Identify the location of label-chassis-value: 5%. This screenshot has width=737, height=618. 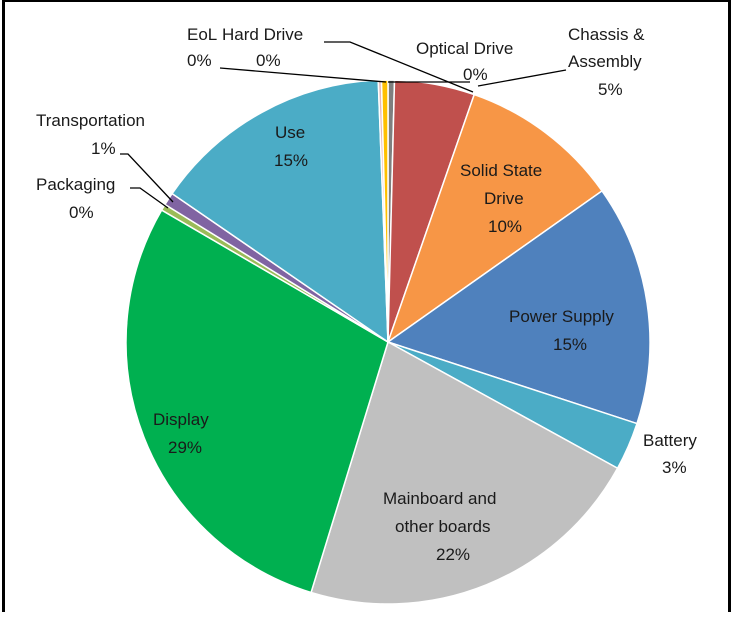
(610, 89).